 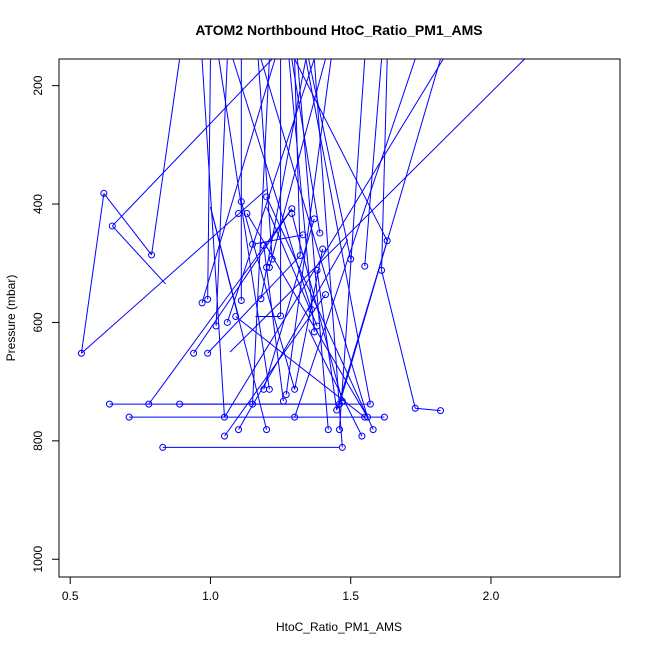 What do you see at coordinates (338, 30) in the screenshot?
I see `chart-title: ATOM2 Northbound HtoC_Ratio_PM1_AMS` at bounding box center [338, 30].